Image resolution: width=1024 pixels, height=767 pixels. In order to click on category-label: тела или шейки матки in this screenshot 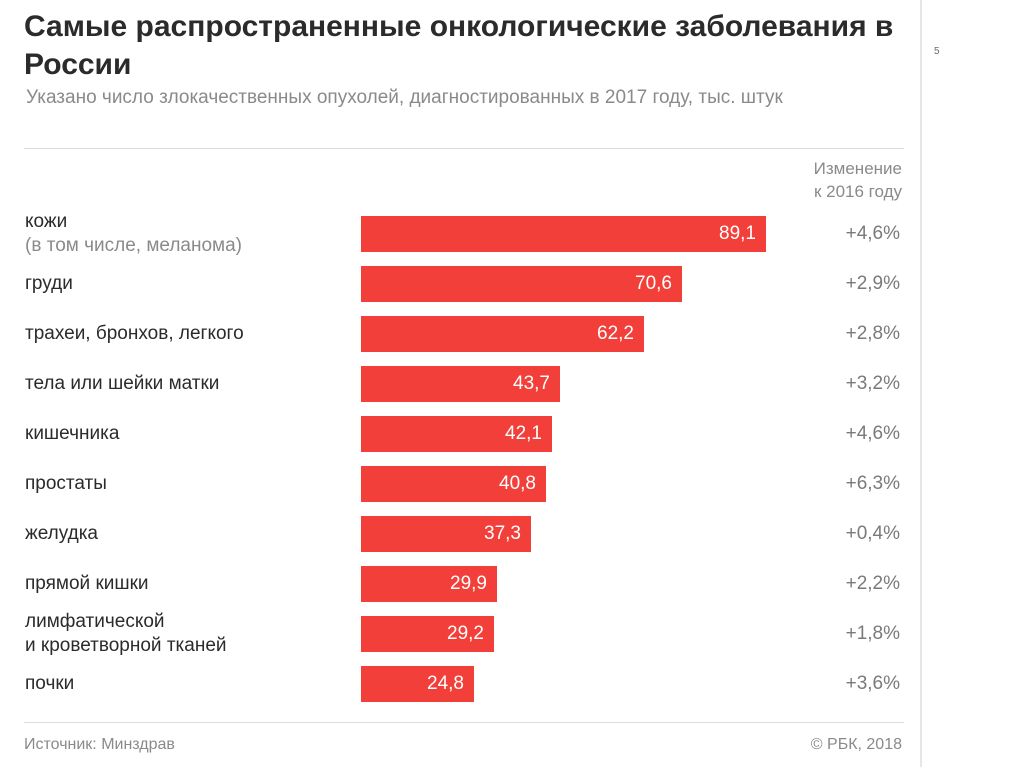, I will do `click(190, 384)`.